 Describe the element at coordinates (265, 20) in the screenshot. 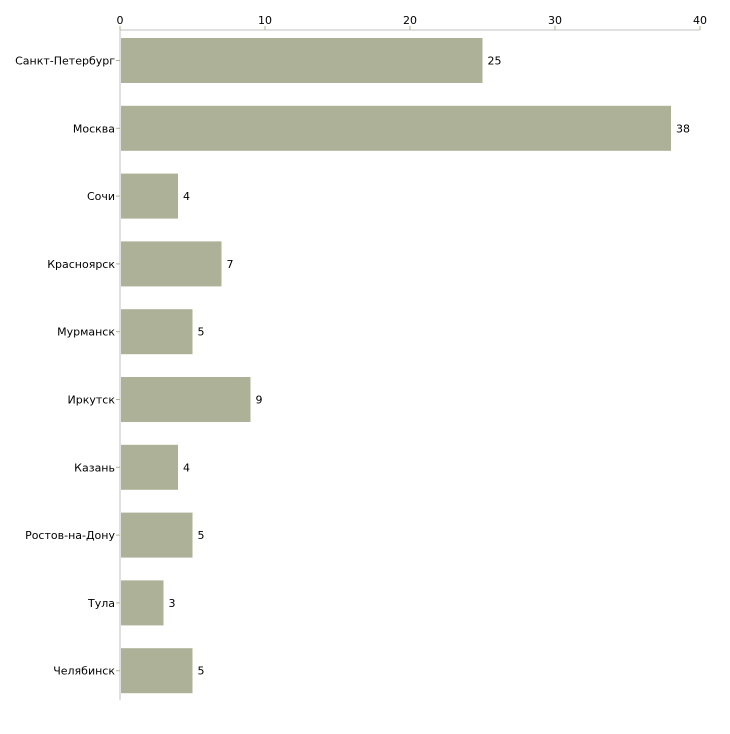

I see `x-tick-label: 10` at that location.